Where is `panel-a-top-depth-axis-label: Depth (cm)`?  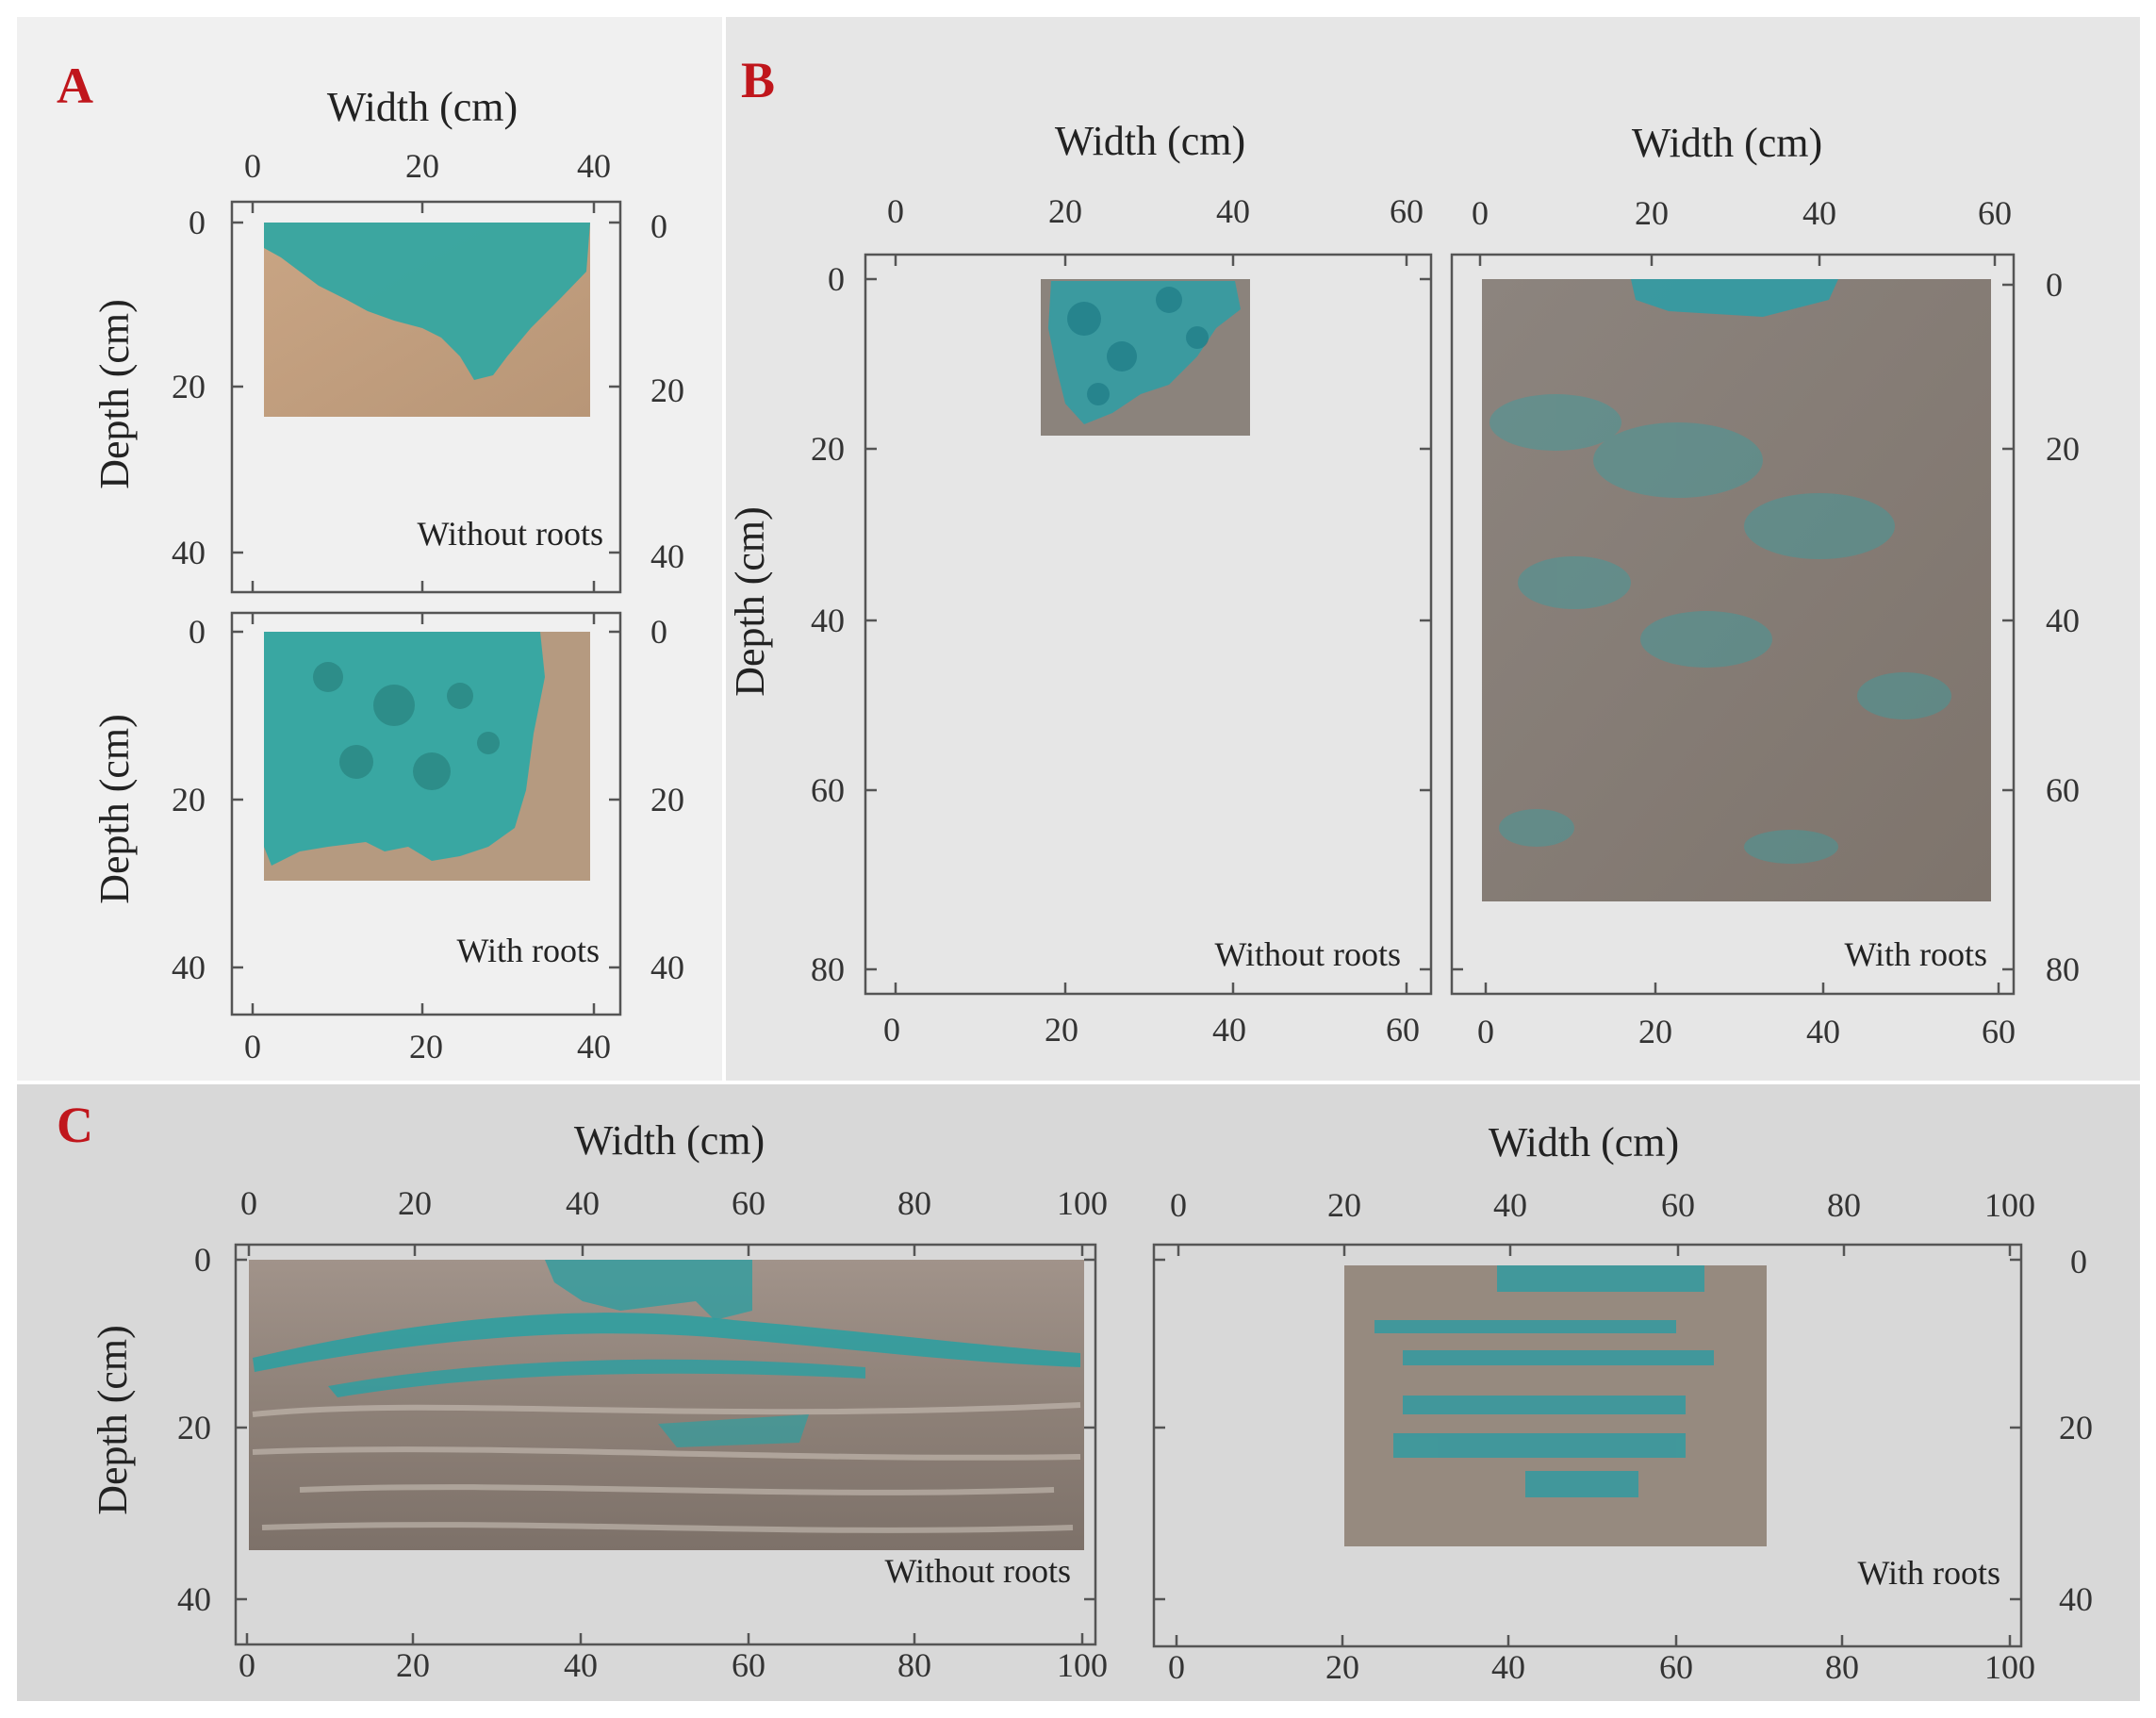 panel-a-top-depth-axis-label: Depth (cm) is located at coordinates (114, 394).